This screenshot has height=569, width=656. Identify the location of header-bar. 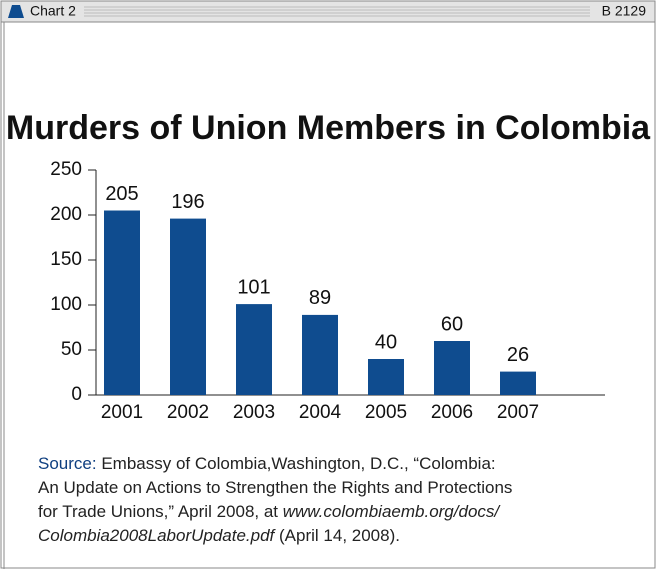
(328, 11).